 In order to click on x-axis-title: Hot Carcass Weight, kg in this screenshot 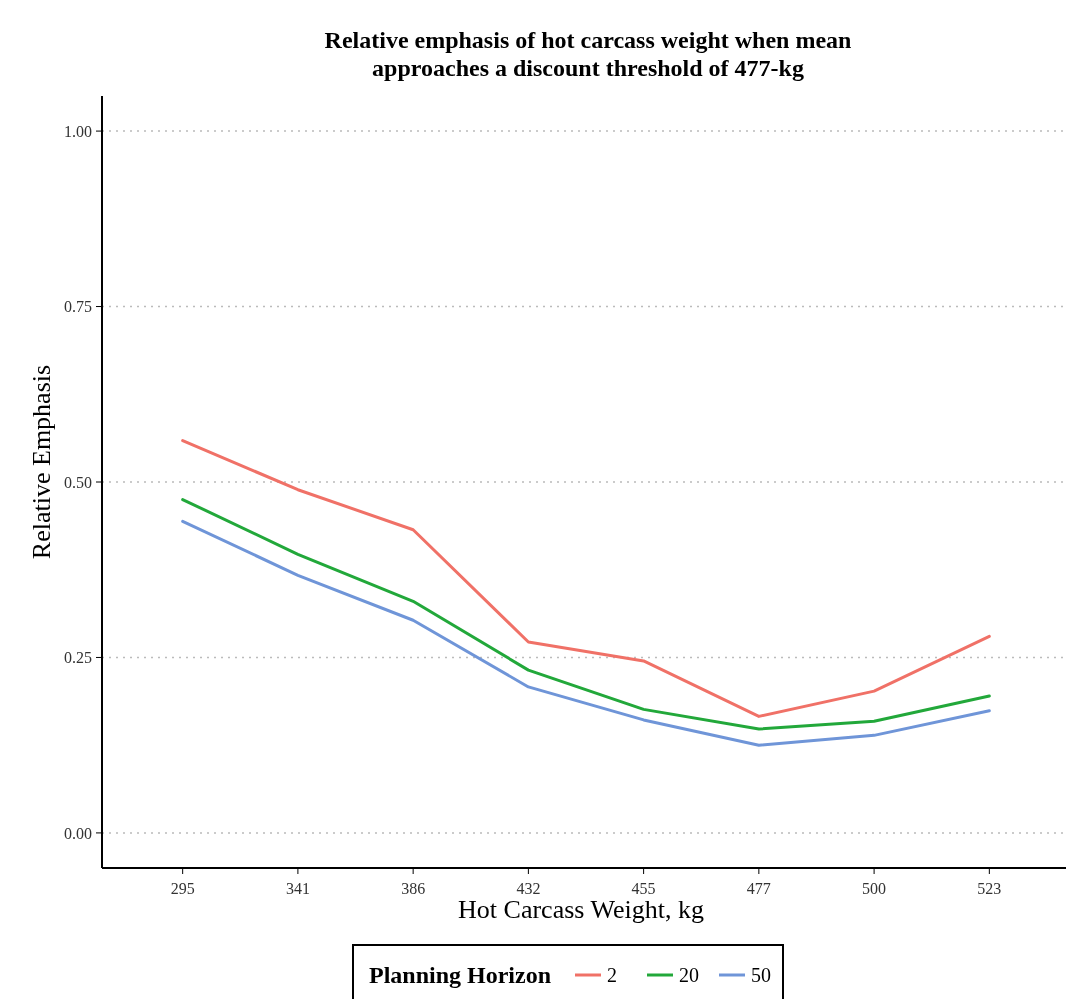, I will do `click(581, 909)`.